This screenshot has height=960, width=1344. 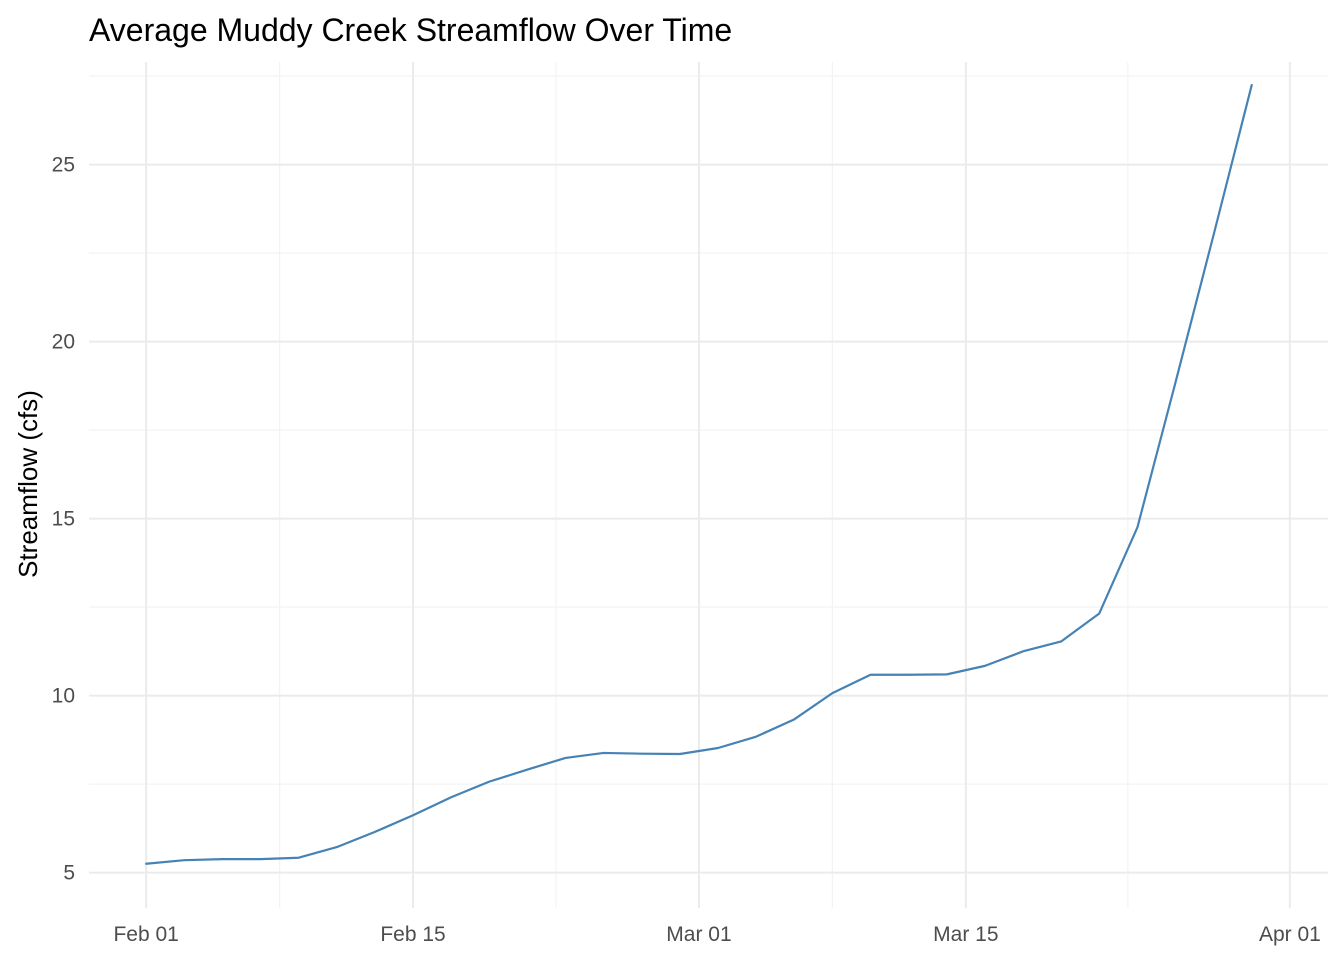 I want to click on x-tick-label: Feb 01, so click(x=145, y=934).